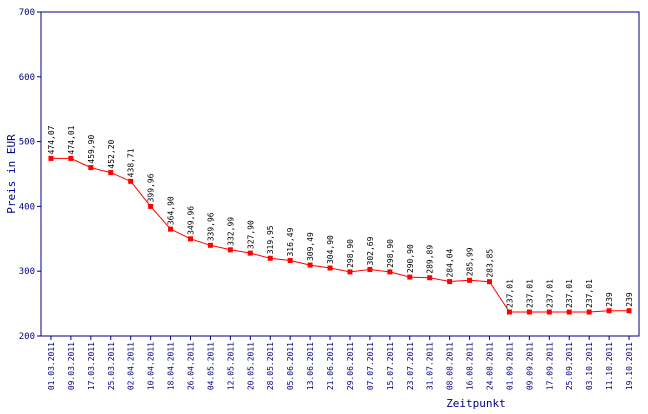 Image resolution: width=648 pixels, height=414 pixels. What do you see at coordinates (71, 139) in the screenshot?
I see `data-label: 474,01` at bounding box center [71, 139].